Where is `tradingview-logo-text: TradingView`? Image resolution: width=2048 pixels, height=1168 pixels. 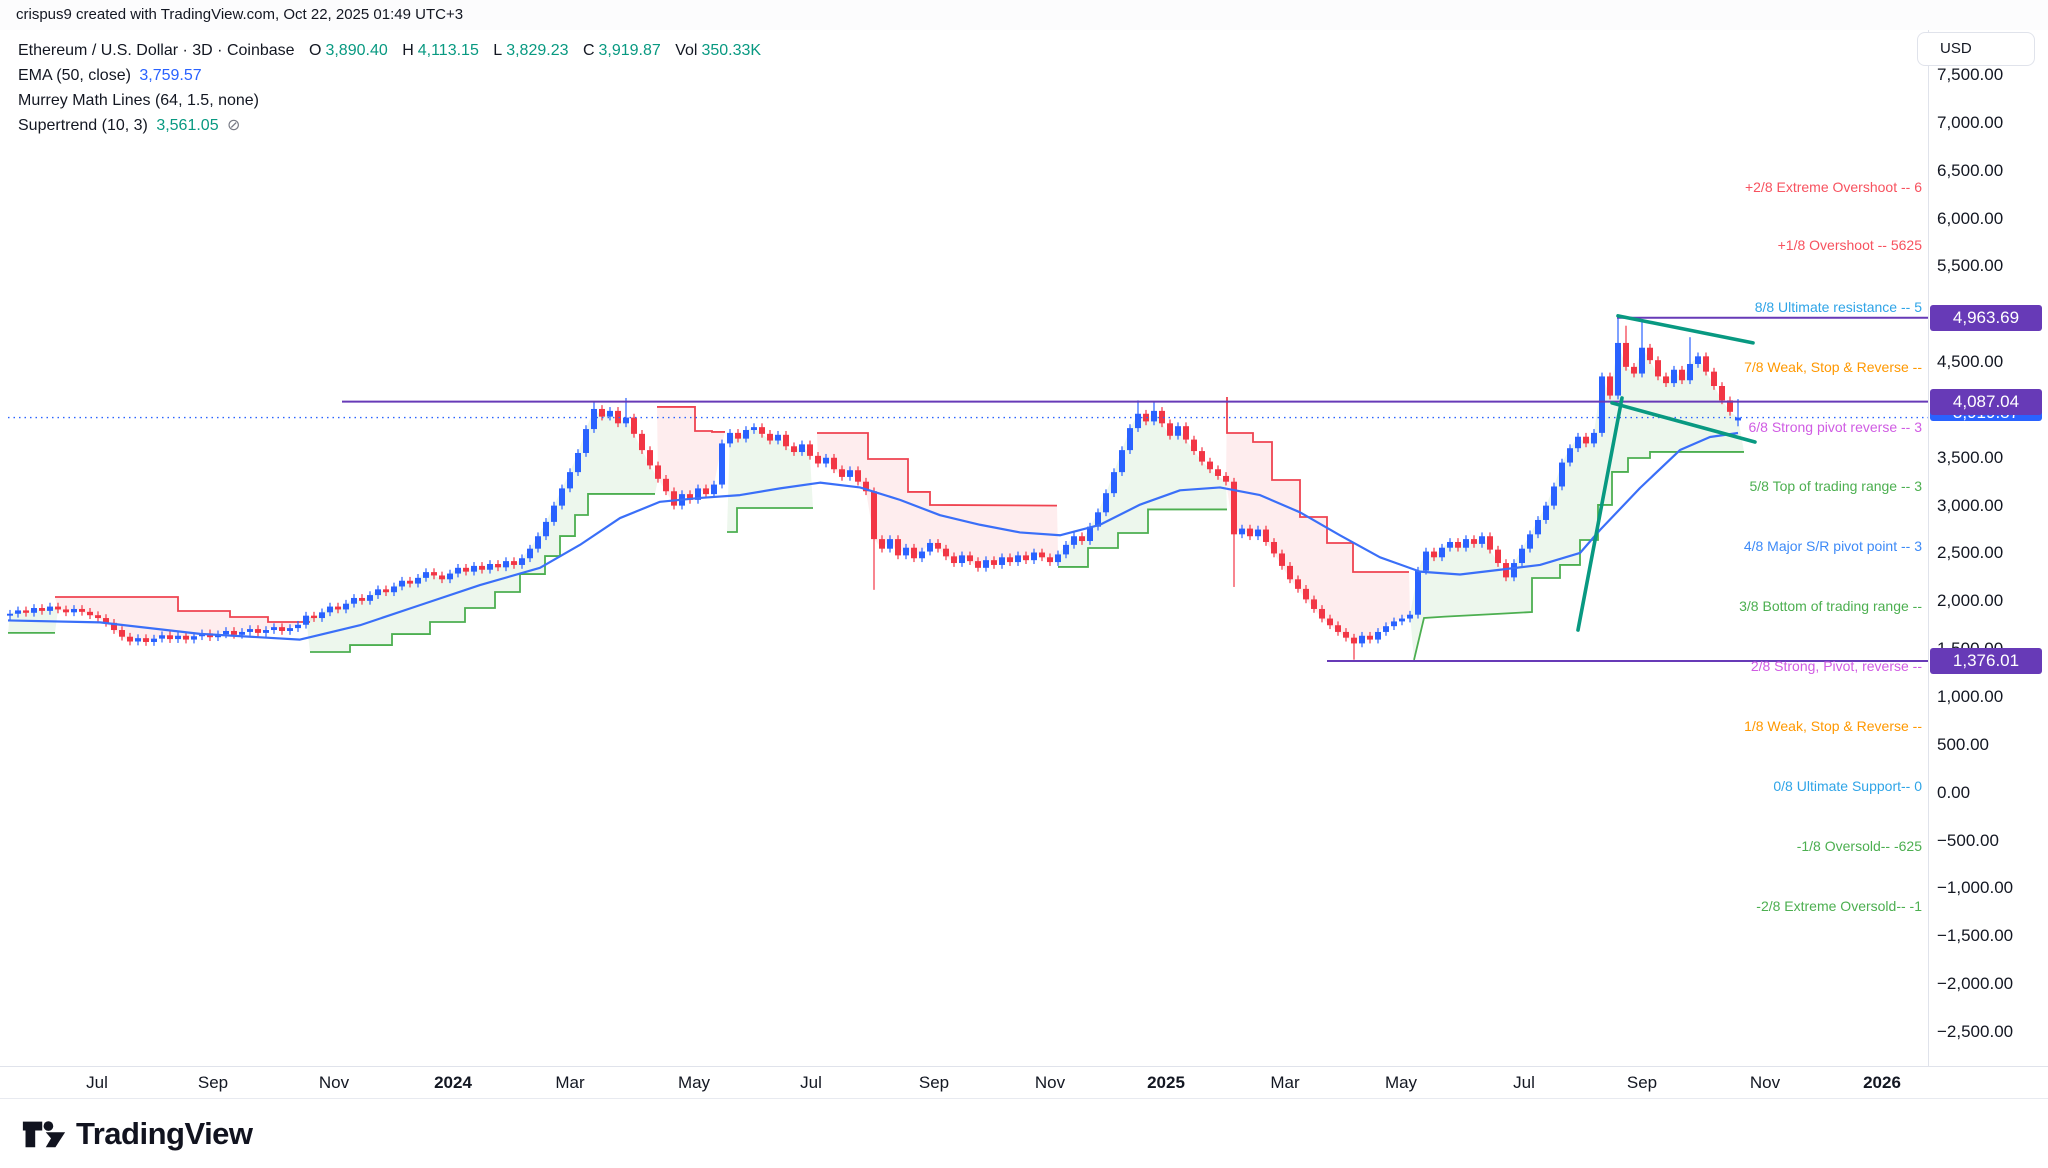 tradingview-logo-text: TradingView is located at coordinates (164, 1133).